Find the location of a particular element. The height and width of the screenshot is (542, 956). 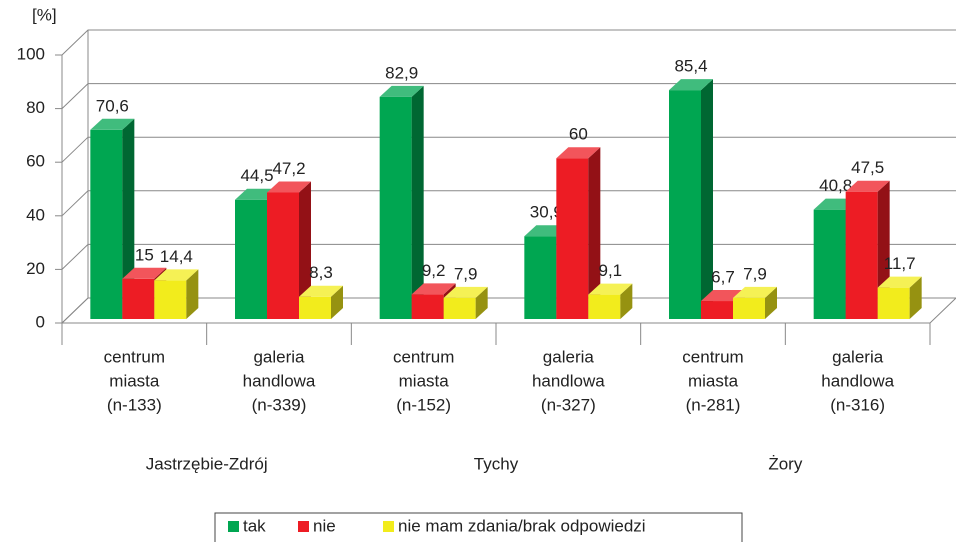

value-label: 15 is located at coordinates (144, 254).